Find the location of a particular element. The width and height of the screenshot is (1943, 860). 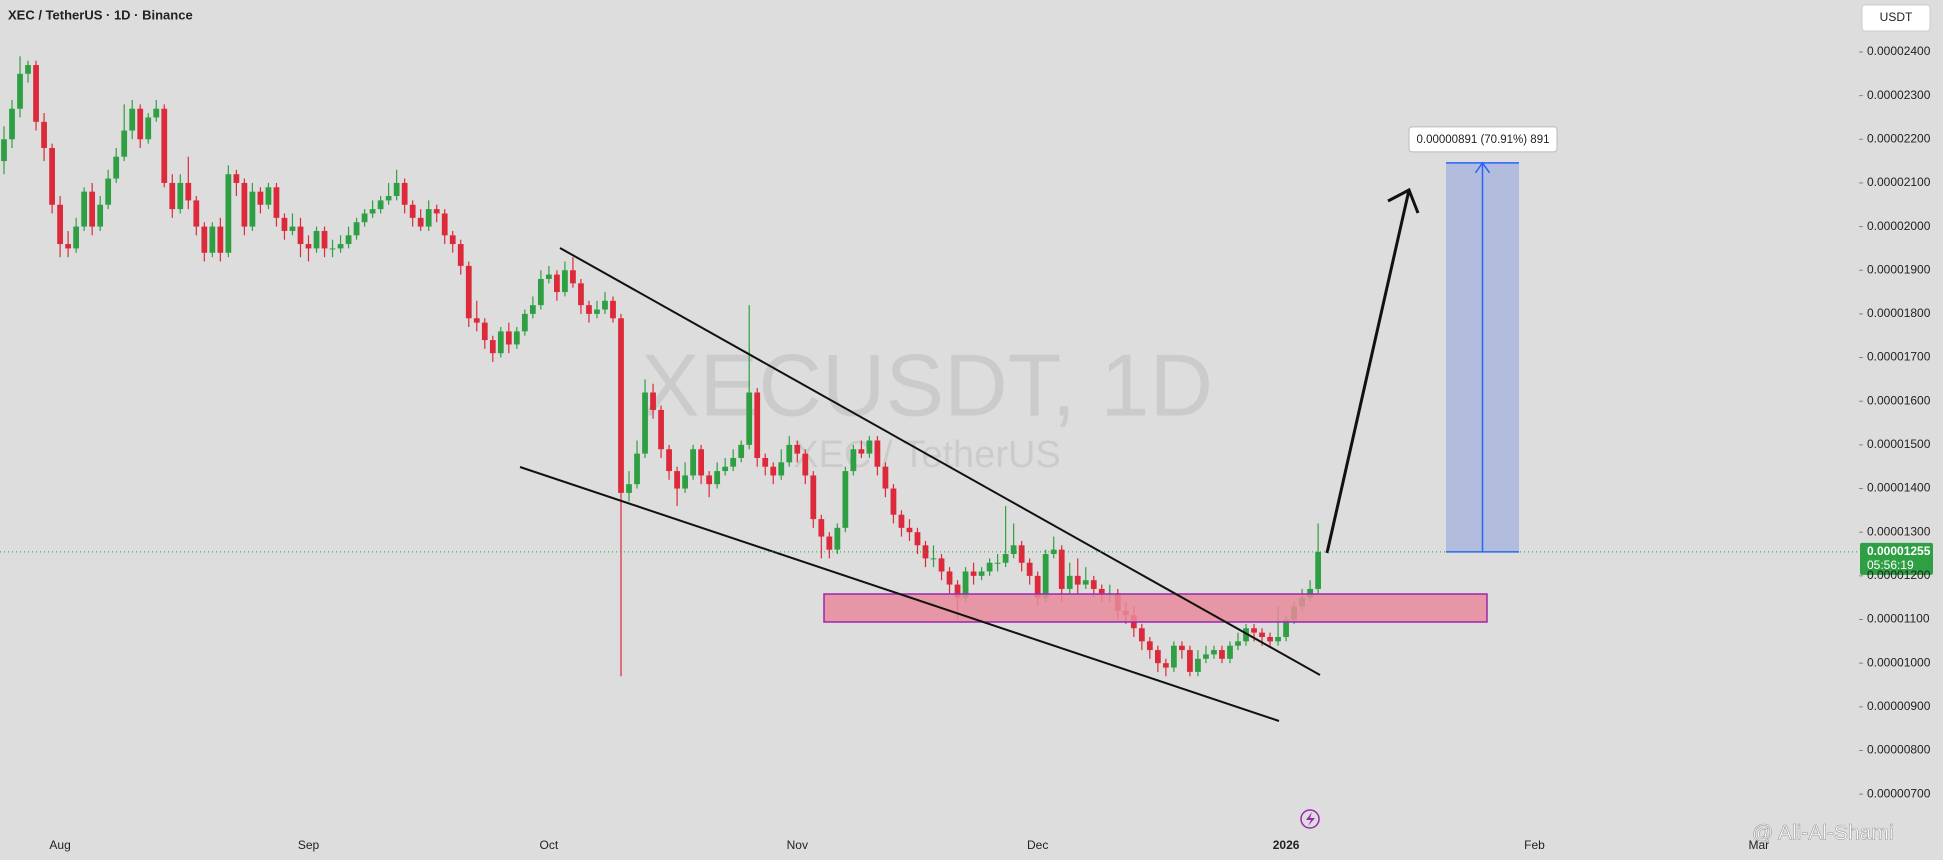

event-icon-bolt is located at coordinates (1310, 819).